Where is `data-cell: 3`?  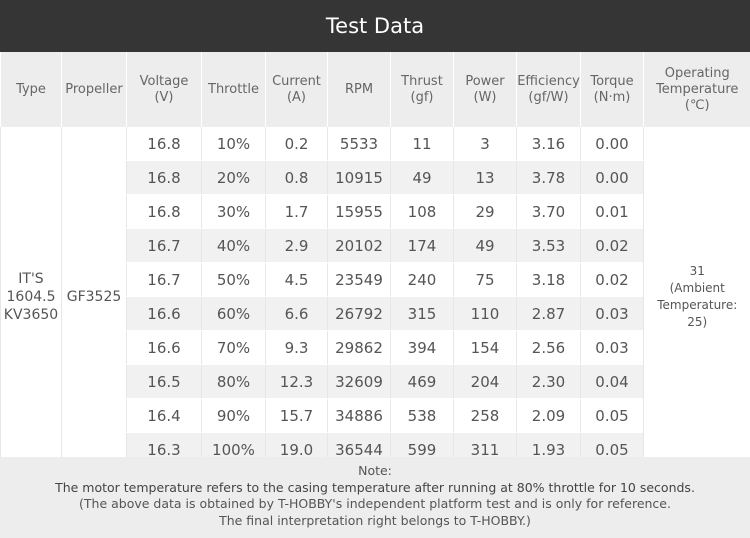
data-cell: 3 is located at coordinates (485, 144).